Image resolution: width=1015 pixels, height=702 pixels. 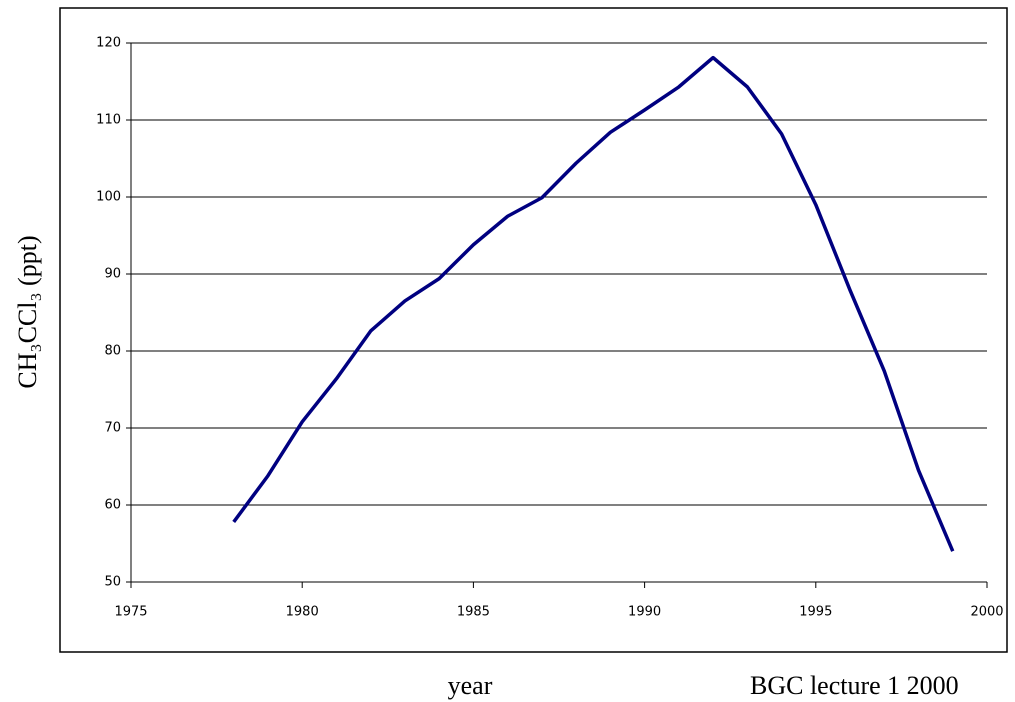 What do you see at coordinates (27, 311) in the screenshot?
I see `y-axis-label: CH₃CCl₃ (ppt)` at bounding box center [27, 311].